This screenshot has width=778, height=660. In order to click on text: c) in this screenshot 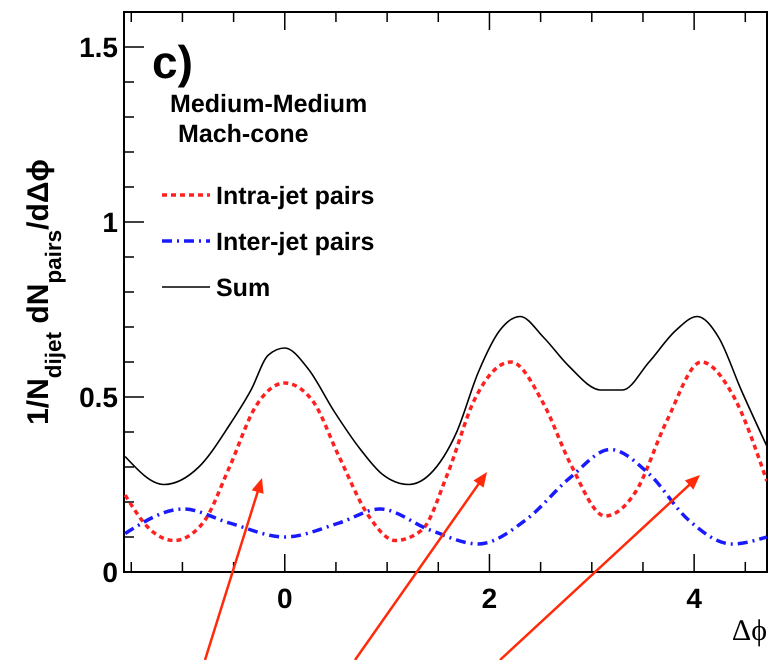, I will do `click(172, 62)`.